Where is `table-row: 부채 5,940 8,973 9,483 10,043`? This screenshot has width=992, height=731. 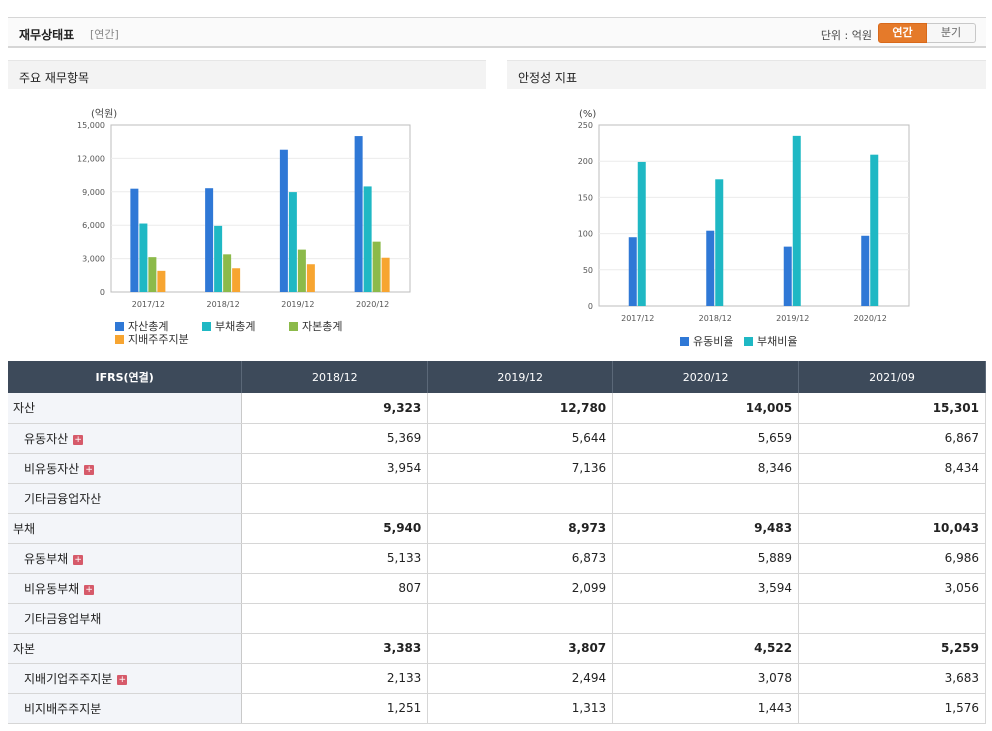 table-row: 부채 5,940 8,973 9,483 10,043 is located at coordinates (497, 528).